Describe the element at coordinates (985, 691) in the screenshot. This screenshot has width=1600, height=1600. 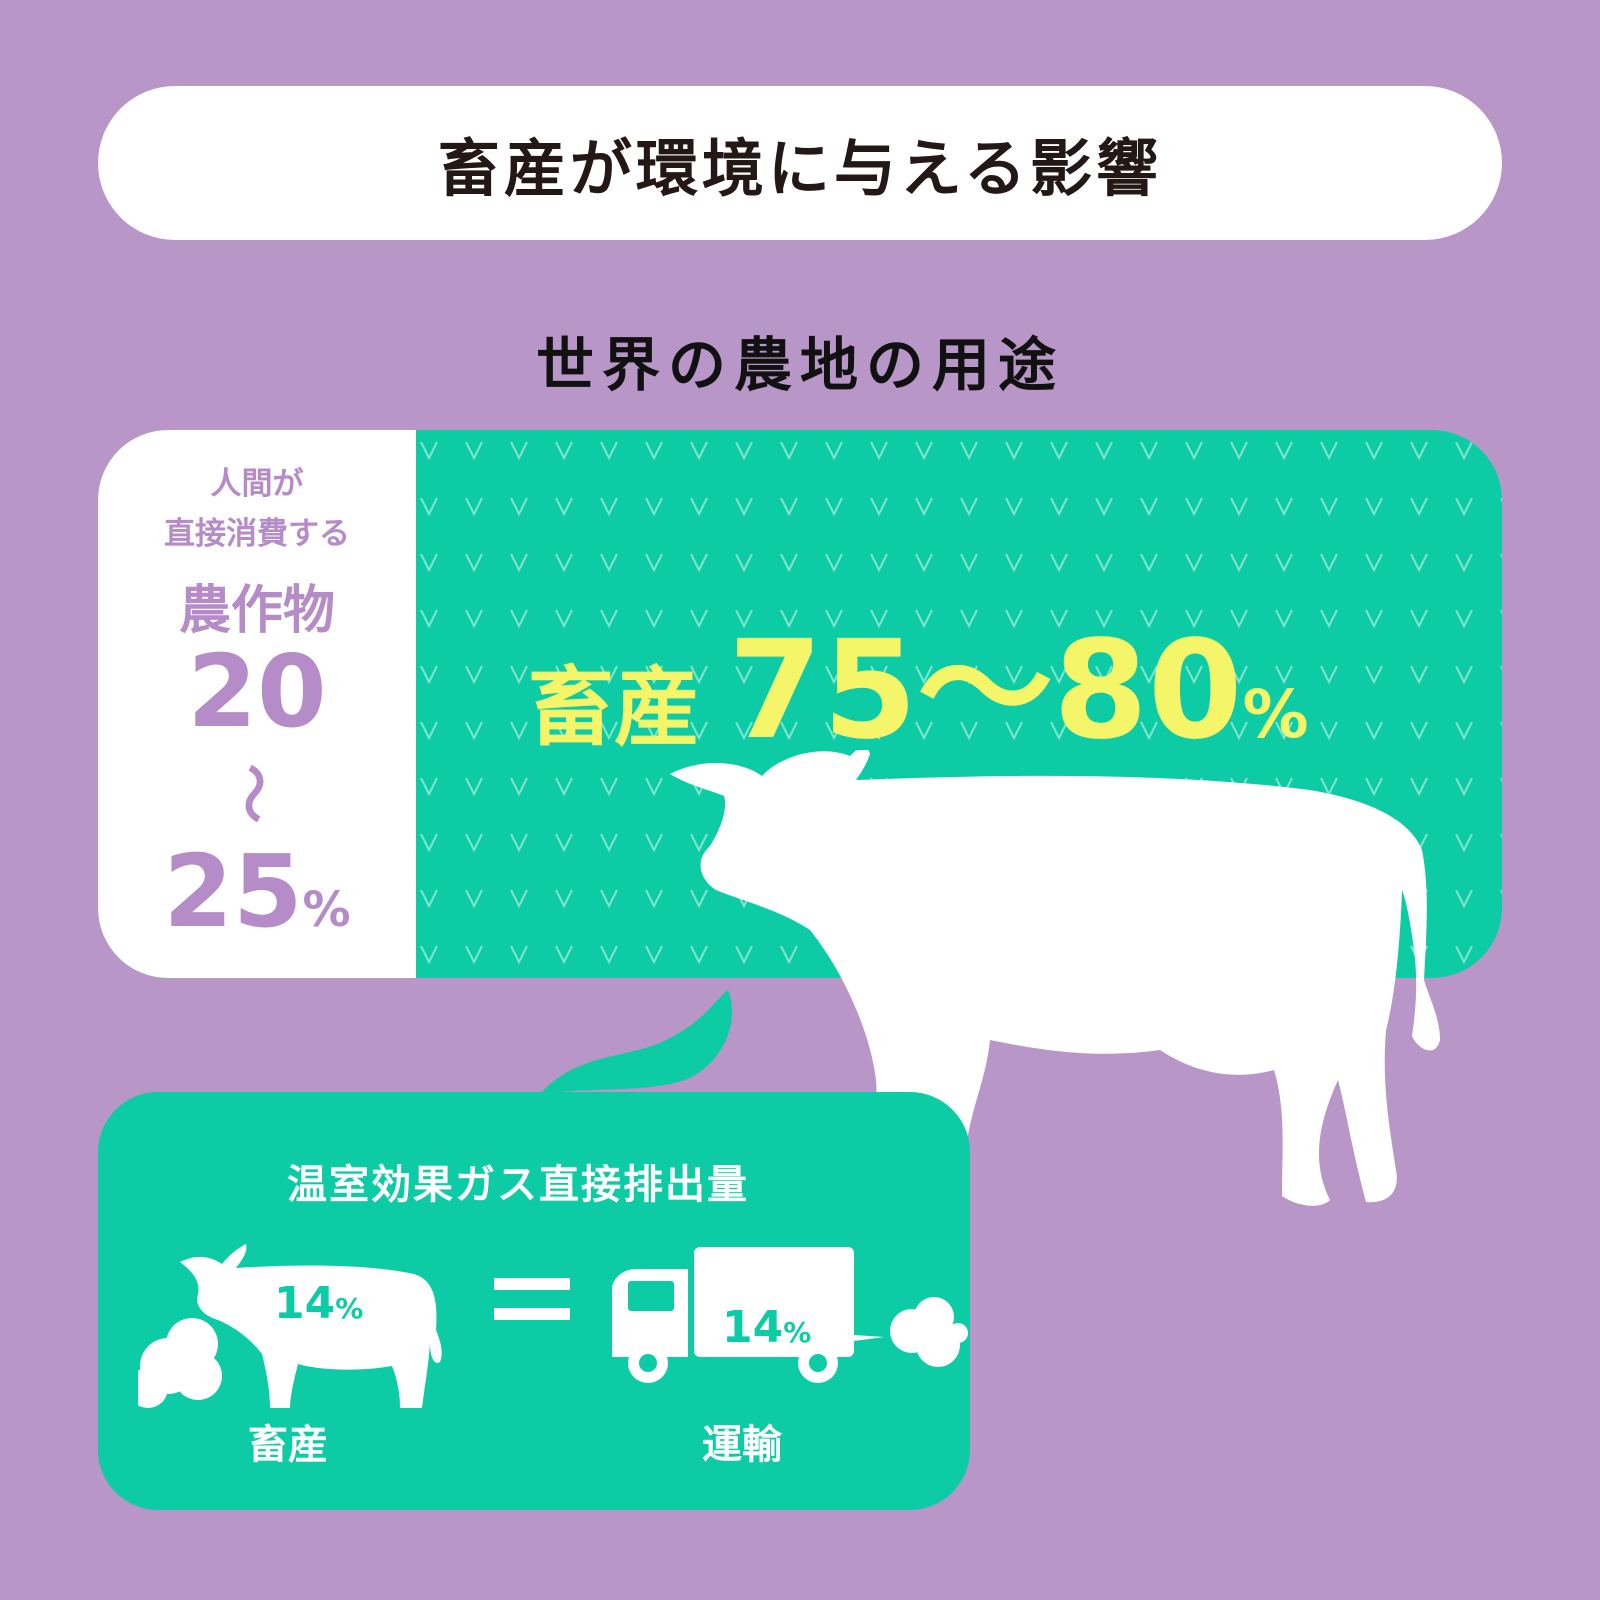
I see `livestock-land-range: 75〜80` at that location.